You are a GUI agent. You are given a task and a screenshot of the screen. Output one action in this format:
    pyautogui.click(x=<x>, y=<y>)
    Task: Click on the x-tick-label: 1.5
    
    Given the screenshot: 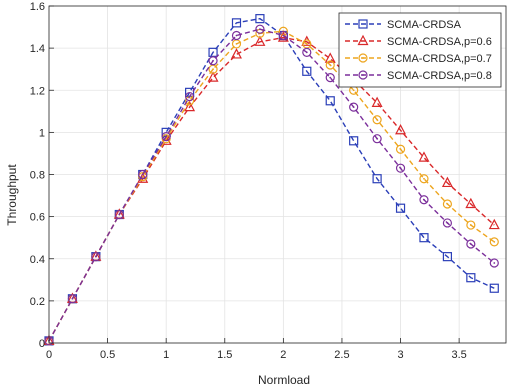 What is the action you would take?
    pyautogui.click(x=224, y=355)
    